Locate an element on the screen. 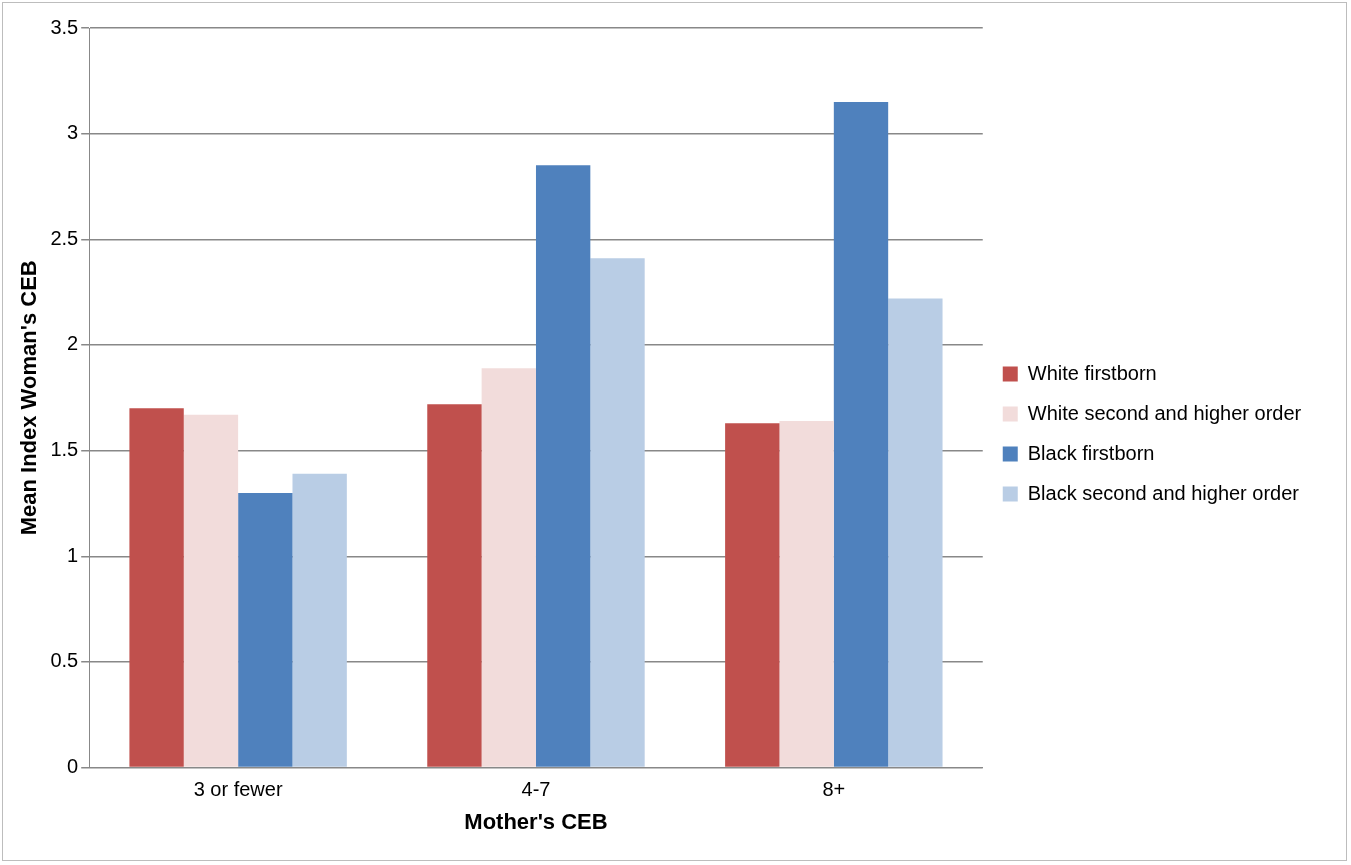  legend-label: Black second and higher order is located at coordinates (1163, 492).